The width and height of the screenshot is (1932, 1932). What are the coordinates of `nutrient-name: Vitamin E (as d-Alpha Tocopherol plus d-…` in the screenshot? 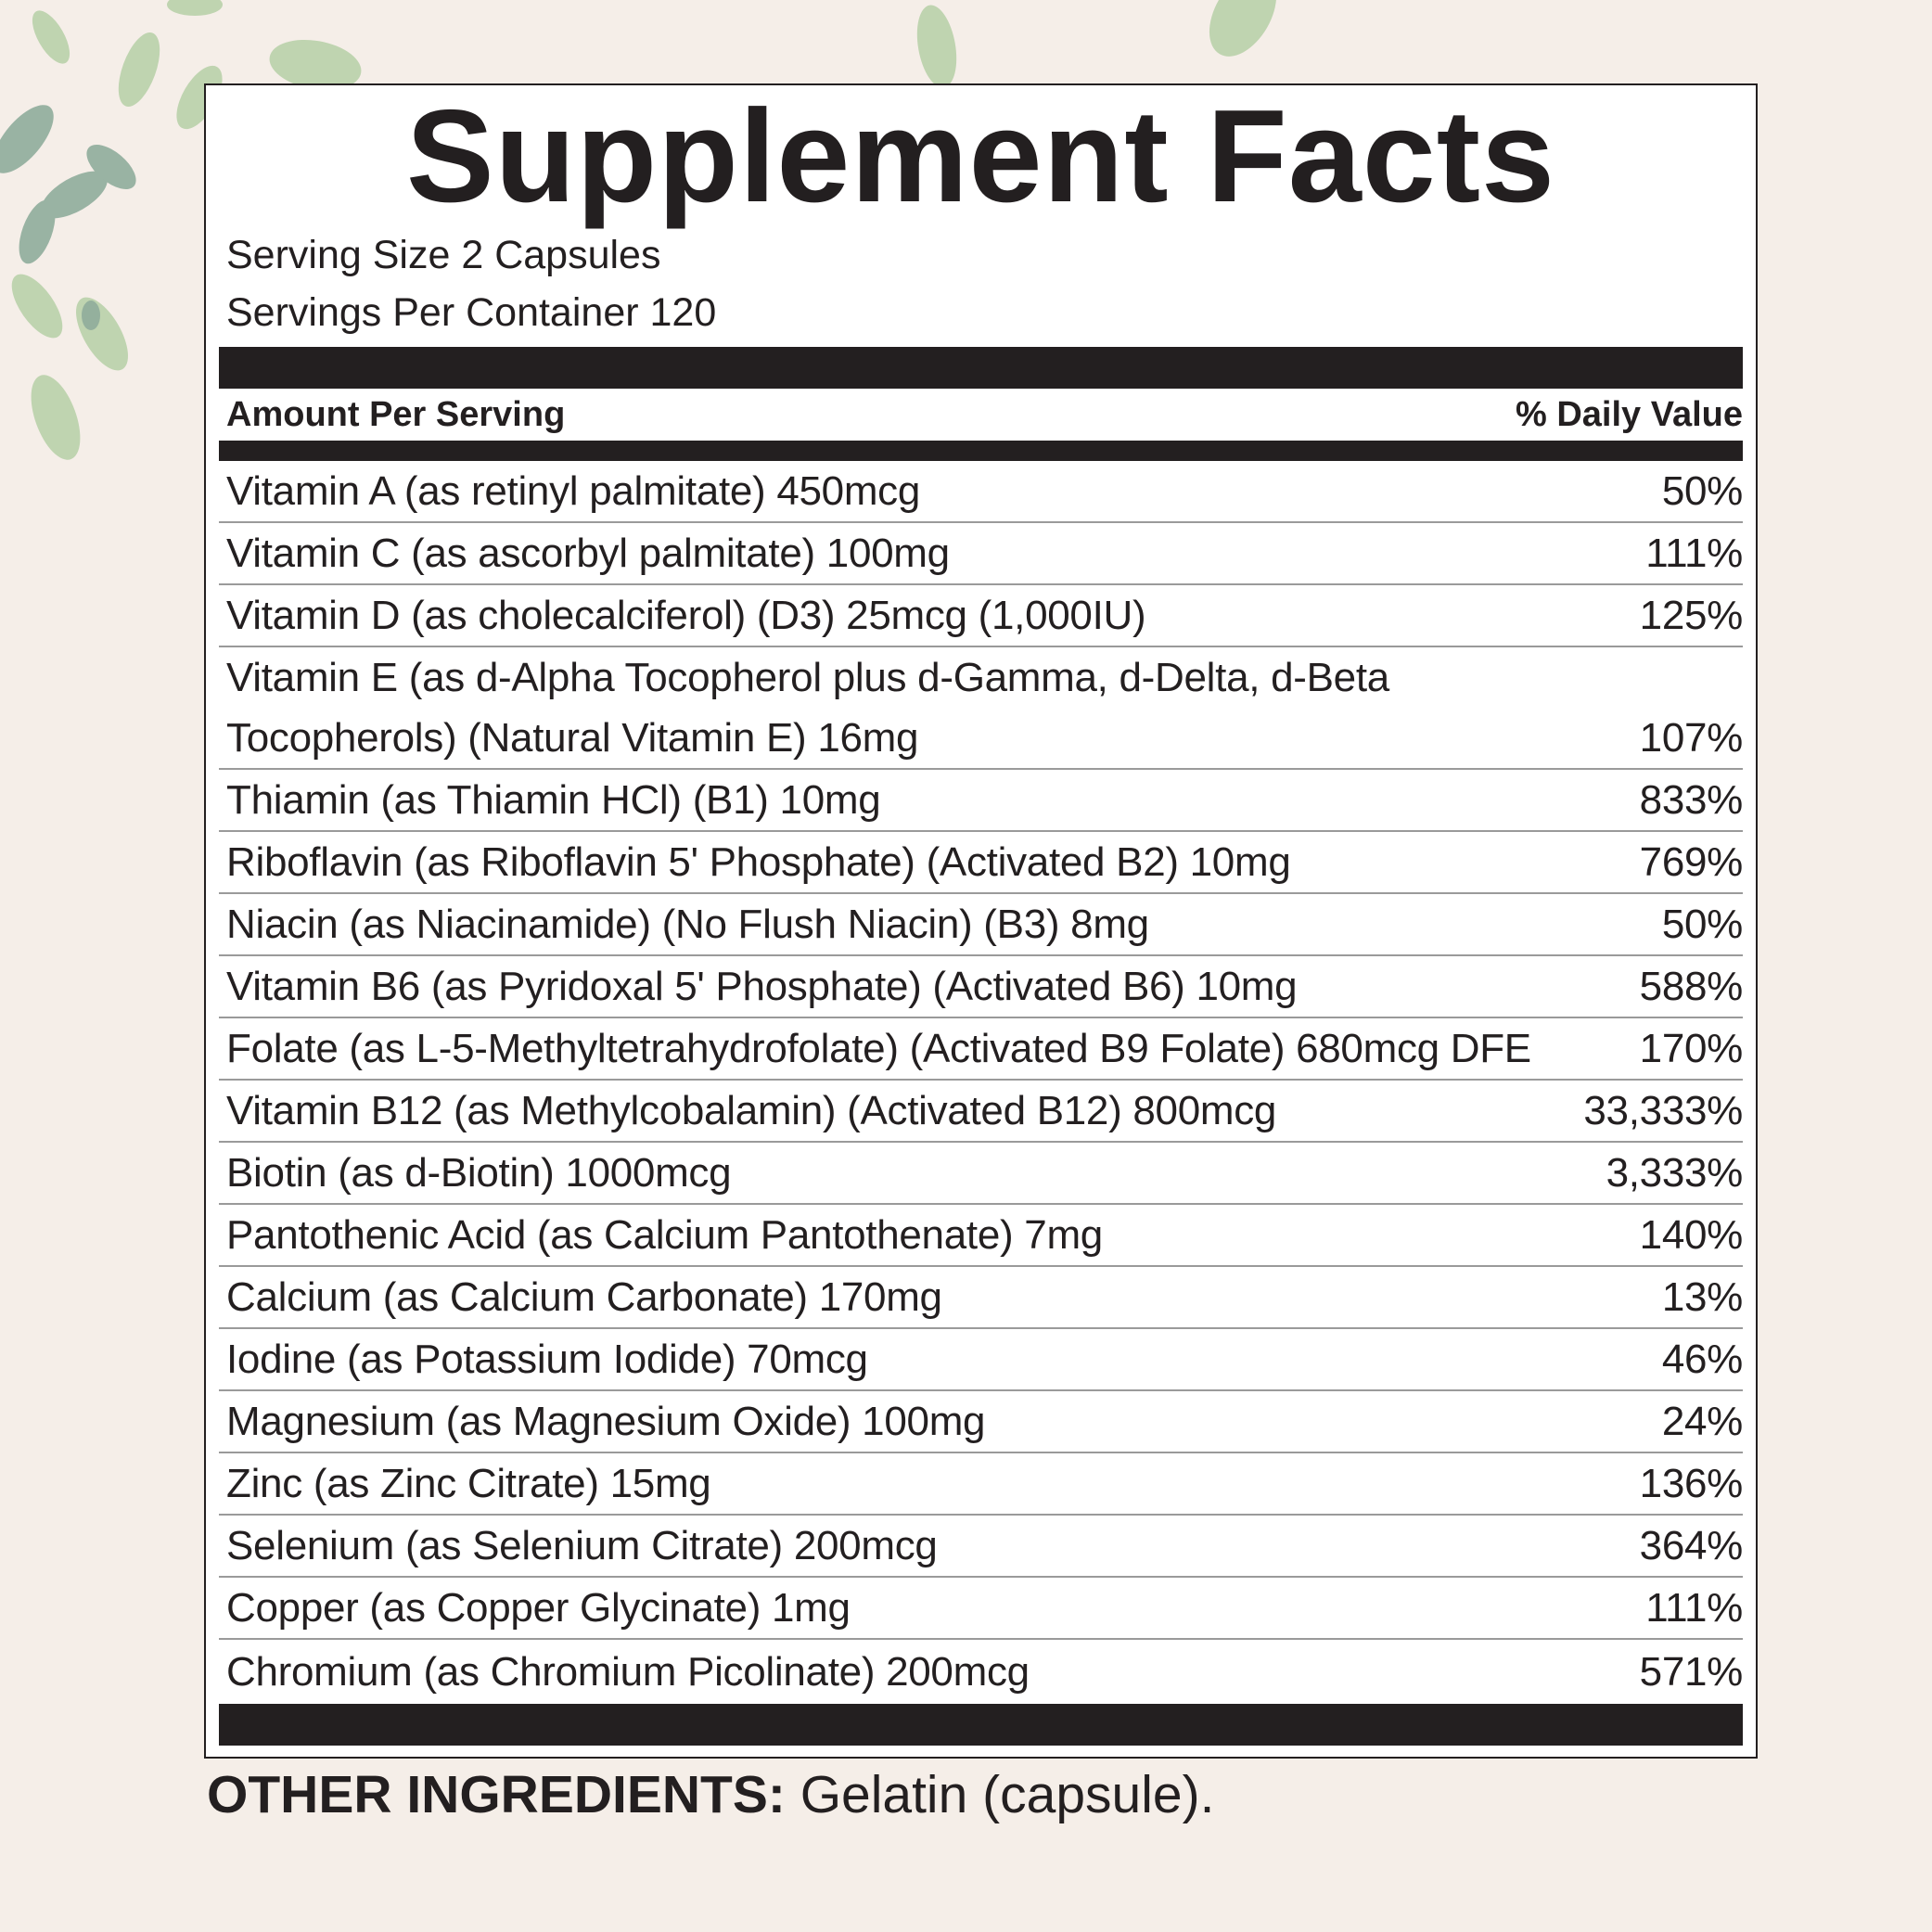 It's located at (807, 708).